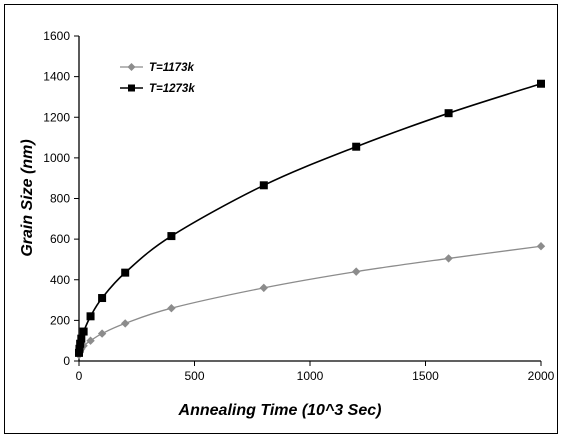 Image resolution: width=564 pixels, height=439 pixels. Describe the element at coordinates (425, 376) in the screenshot. I see `x-tick-label: 1500` at that location.